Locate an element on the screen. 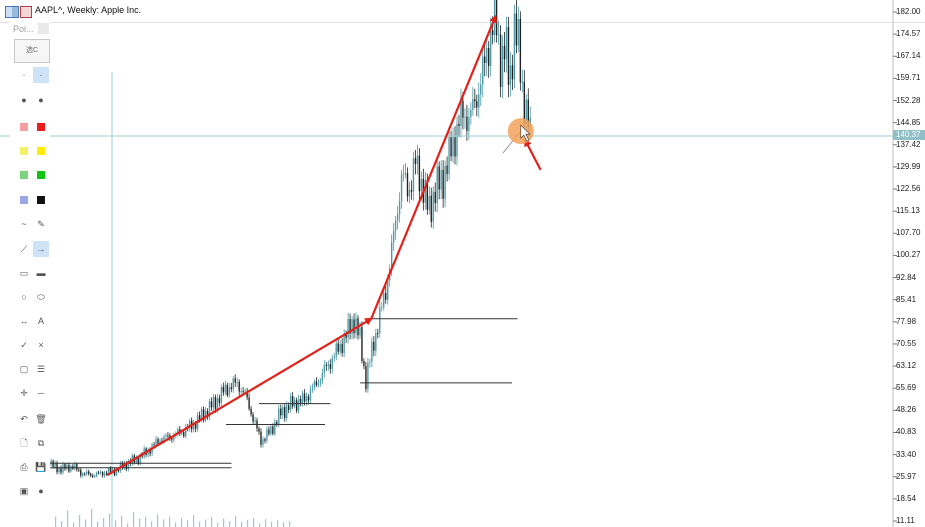  color-black-swatch is located at coordinates (41, 200).